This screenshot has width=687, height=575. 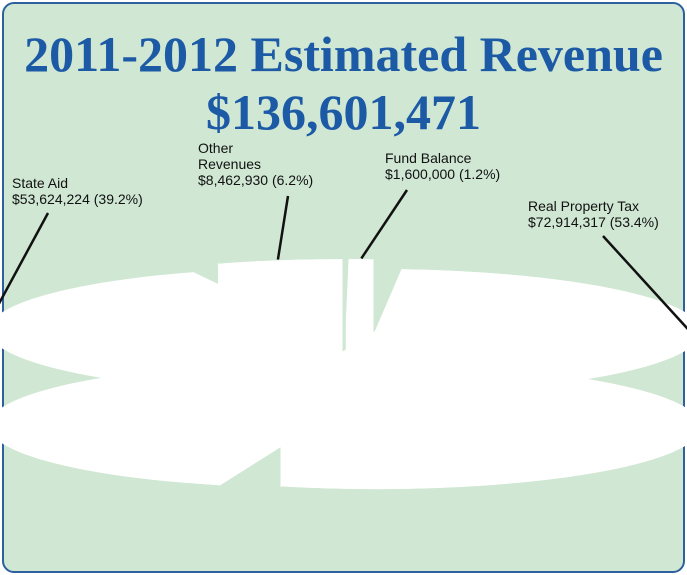 I want to click on chart-subtitle: $136,601,471, so click(x=343, y=112).